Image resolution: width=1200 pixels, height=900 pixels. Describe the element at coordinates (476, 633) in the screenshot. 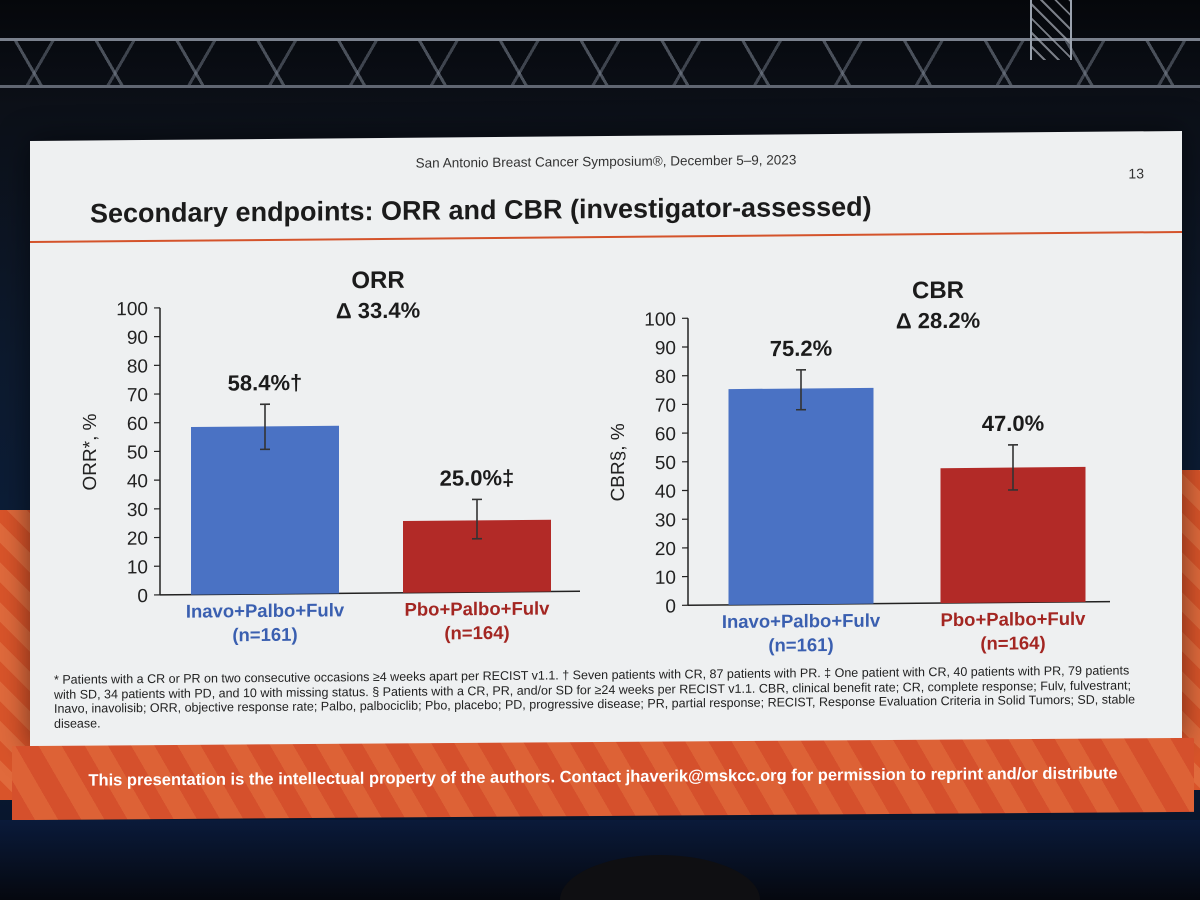

I see `chart-orr-category-n: (n=164)` at that location.